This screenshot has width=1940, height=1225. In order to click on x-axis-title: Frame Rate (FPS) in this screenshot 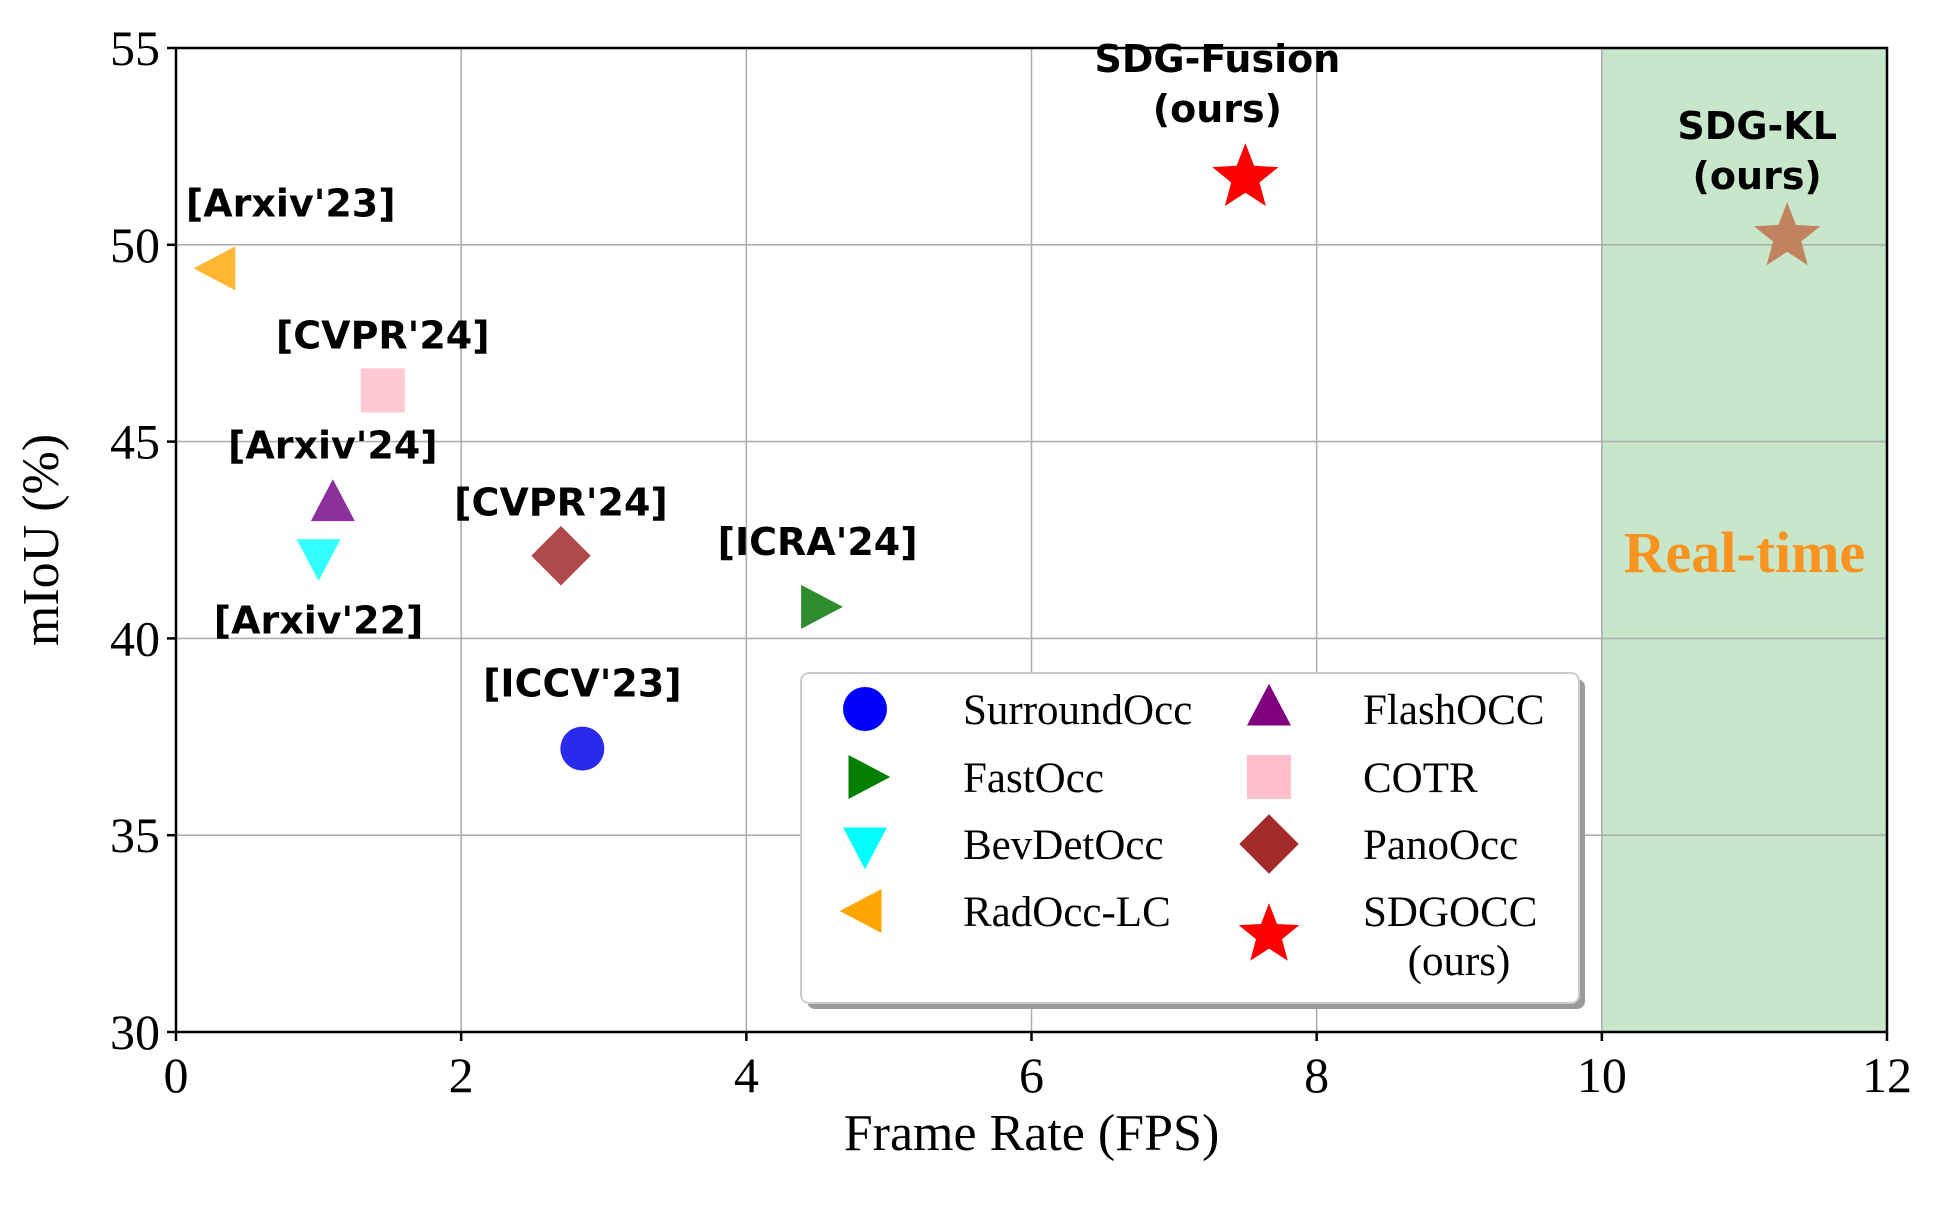, I will do `click(1032, 1133)`.